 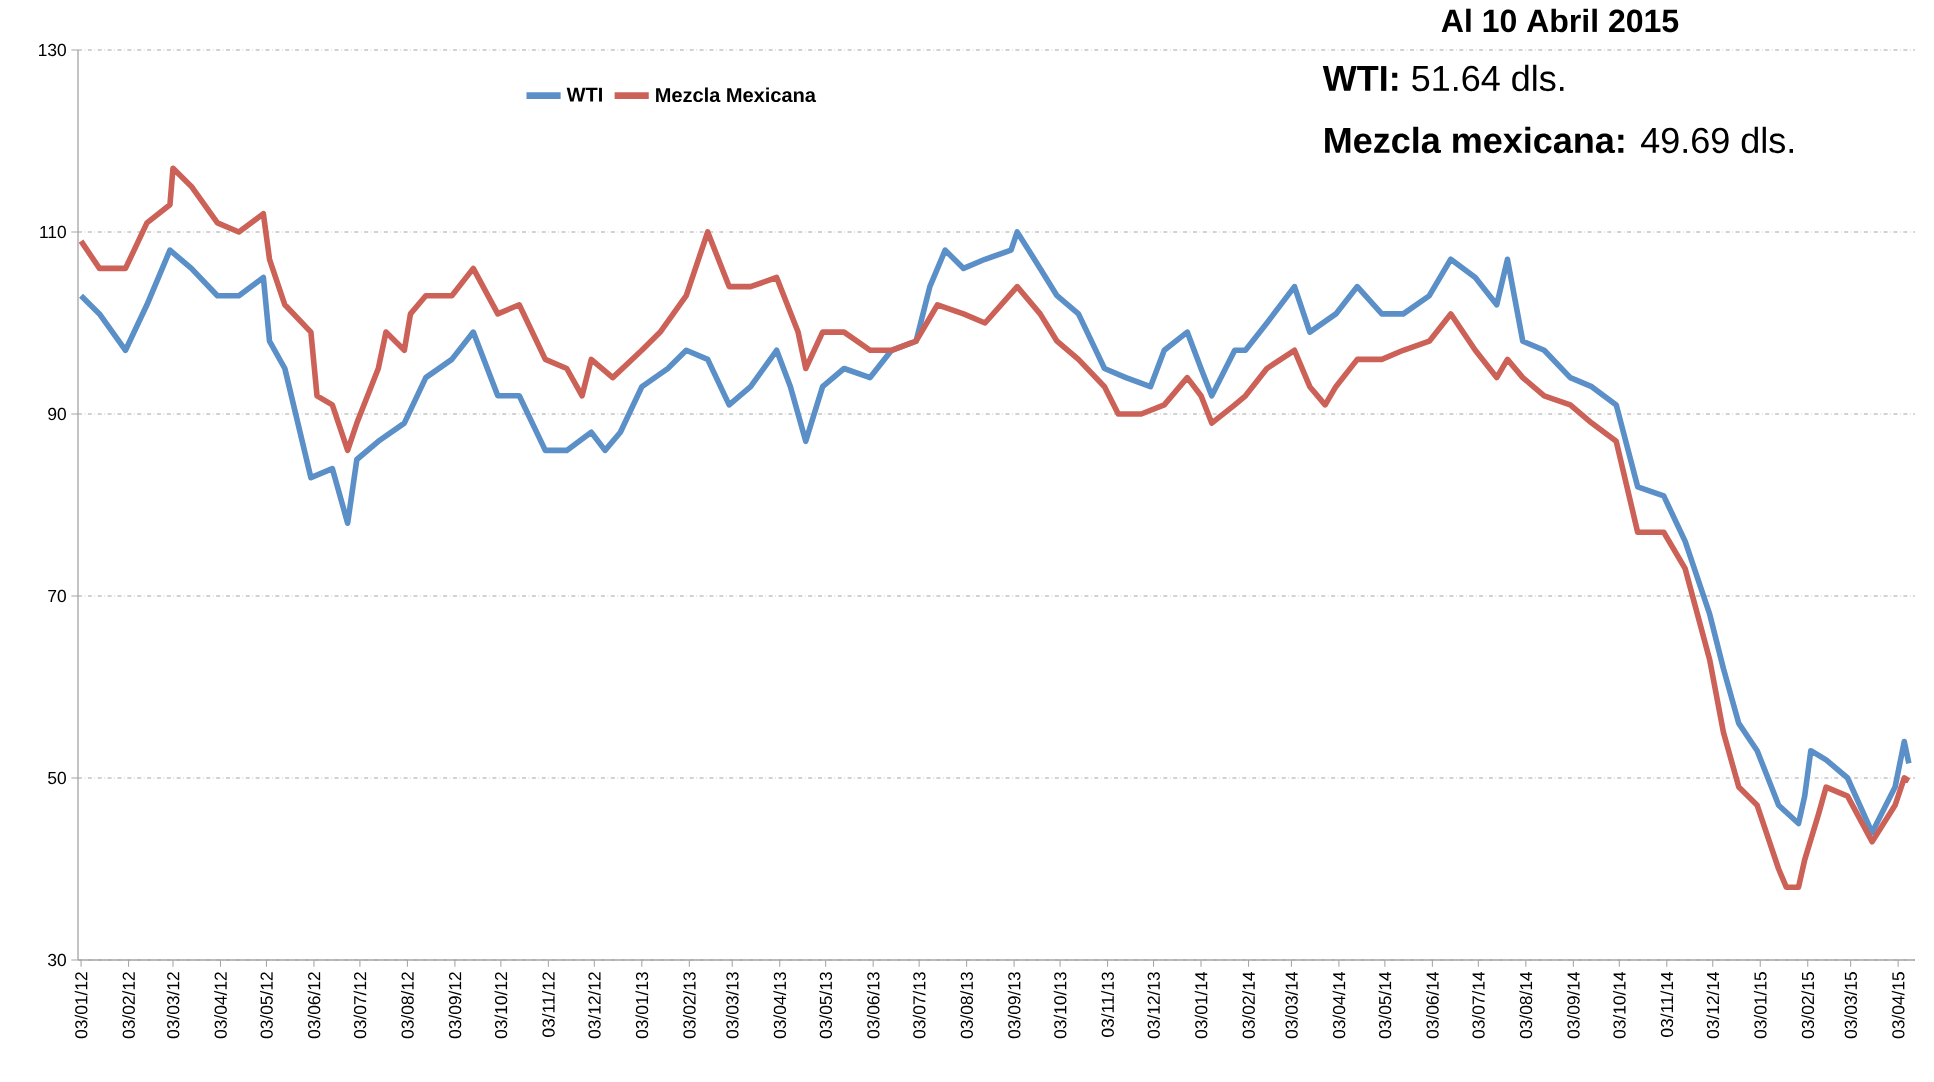 I want to click on annotation: Mezcla mexicana: 49.69 dls., so click(x=1559, y=140).